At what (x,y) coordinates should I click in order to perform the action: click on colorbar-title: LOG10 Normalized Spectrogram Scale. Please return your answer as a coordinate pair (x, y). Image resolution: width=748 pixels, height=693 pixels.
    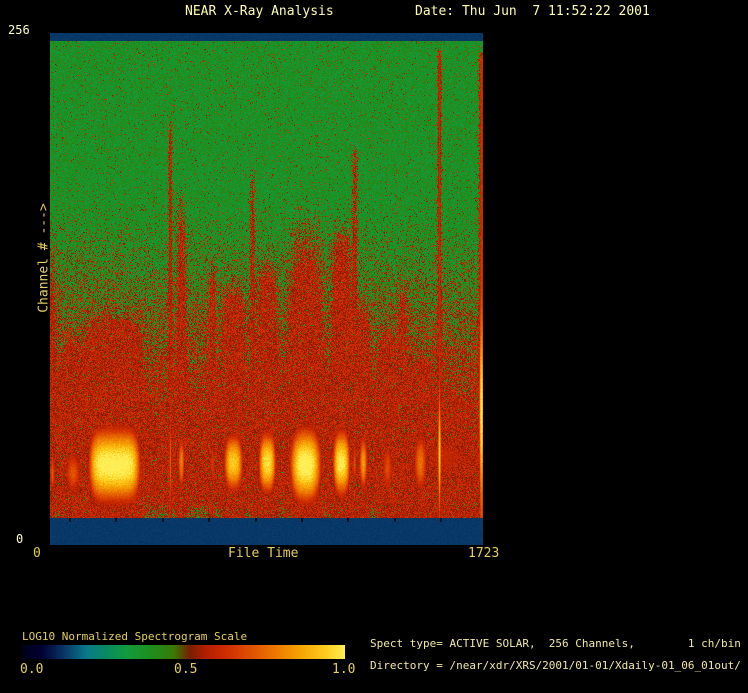
    Looking at the image, I should click on (135, 636).